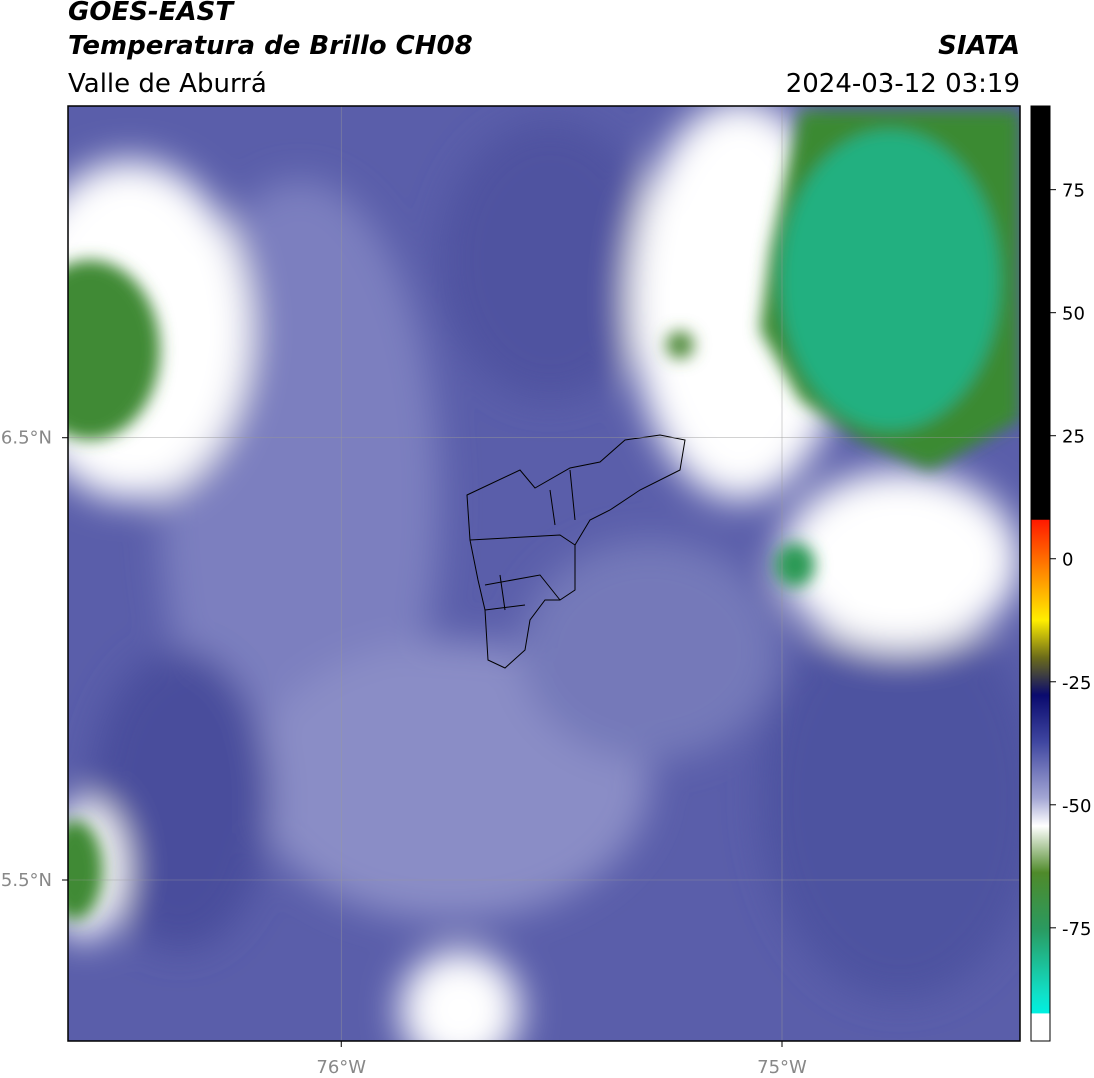  Describe the element at coordinates (1073, 437) in the screenshot. I see `colorbar-tick-label: 25` at that location.